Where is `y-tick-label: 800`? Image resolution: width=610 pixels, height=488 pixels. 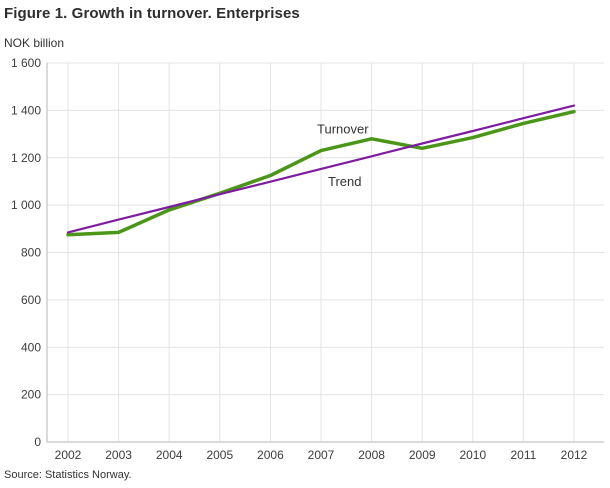 y-tick-label: 800 is located at coordinates (31, 253).